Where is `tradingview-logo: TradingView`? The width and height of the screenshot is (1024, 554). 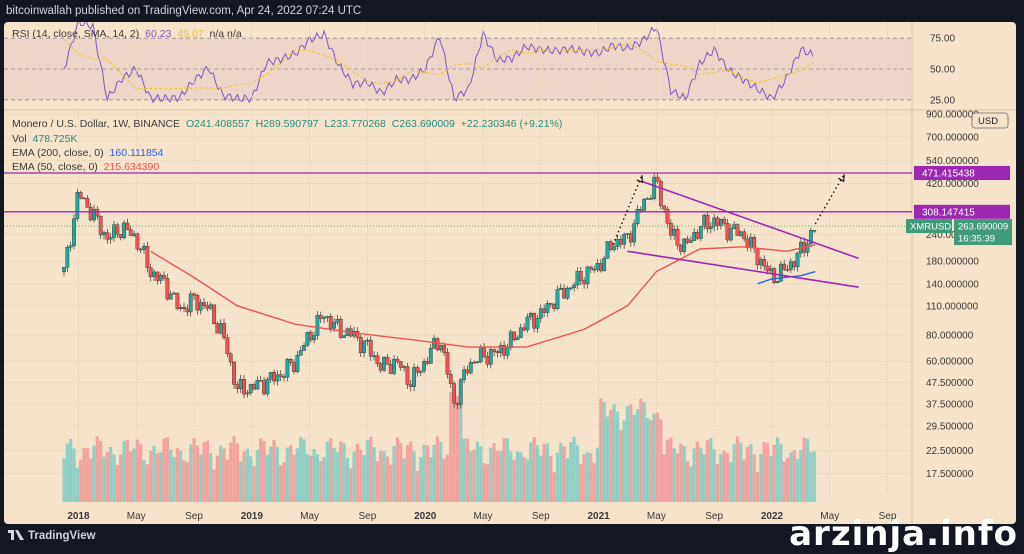 tradingview-logo: TradingView is located at coordinates (52, 536).